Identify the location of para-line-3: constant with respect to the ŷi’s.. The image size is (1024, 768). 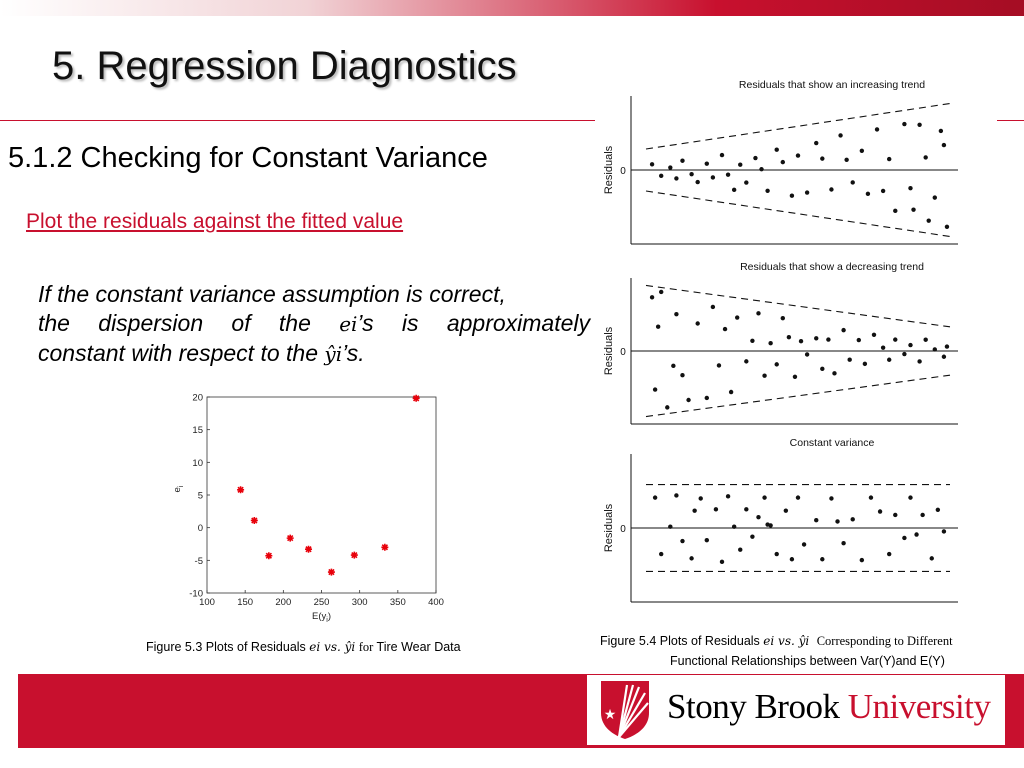
(201, 353).